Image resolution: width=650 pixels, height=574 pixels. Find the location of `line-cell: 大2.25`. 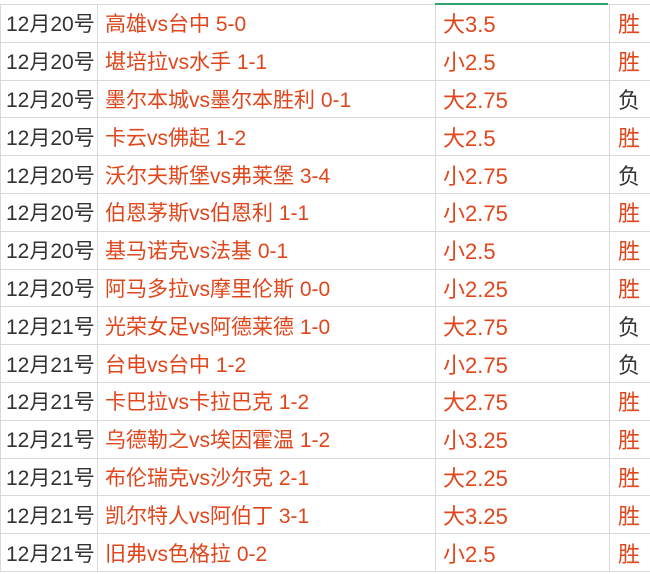

line-cell: 大2.25 is located at coordinates (522, 477).